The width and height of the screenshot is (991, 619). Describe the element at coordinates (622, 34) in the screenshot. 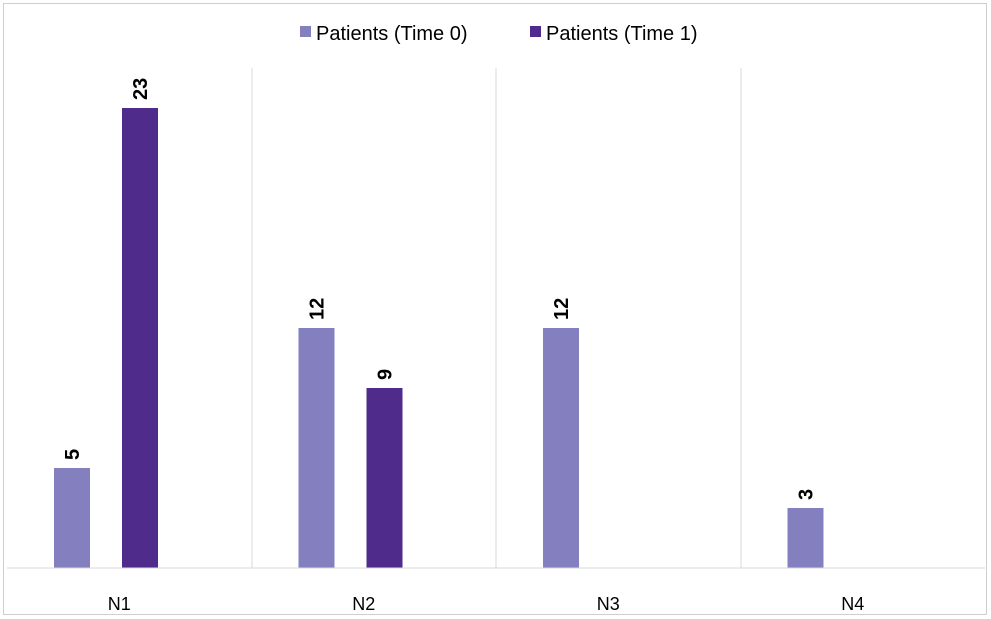

I see `legend-label-2: Patients (Time 1)` at that location.